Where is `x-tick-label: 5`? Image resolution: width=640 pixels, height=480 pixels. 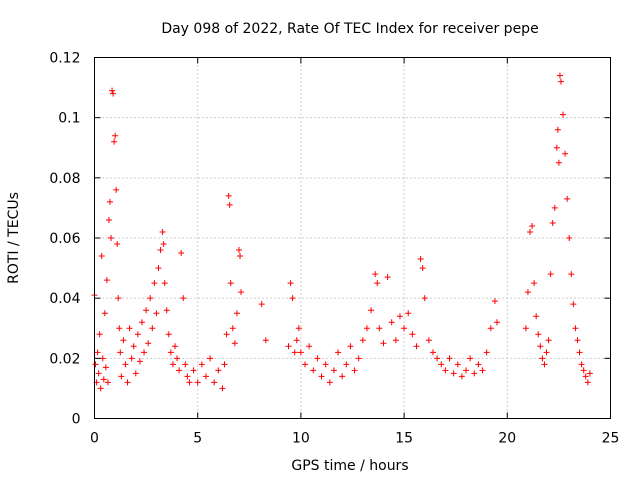
x-tick-label: 5 is located at coordinates (197, 439).